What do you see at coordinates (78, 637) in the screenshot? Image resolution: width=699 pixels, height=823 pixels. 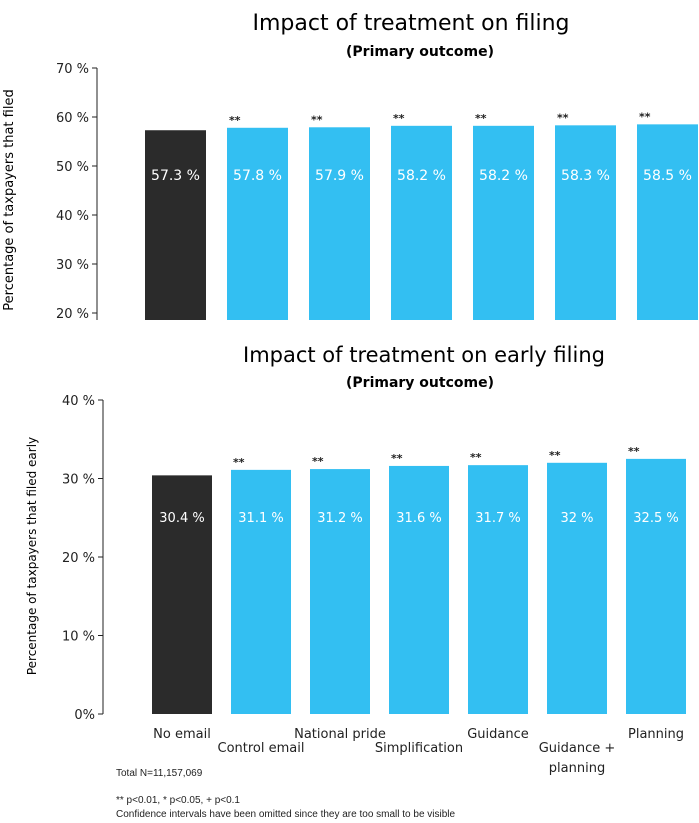 I see `y-tick-label: 10 %` at bounding box center [78, 637].